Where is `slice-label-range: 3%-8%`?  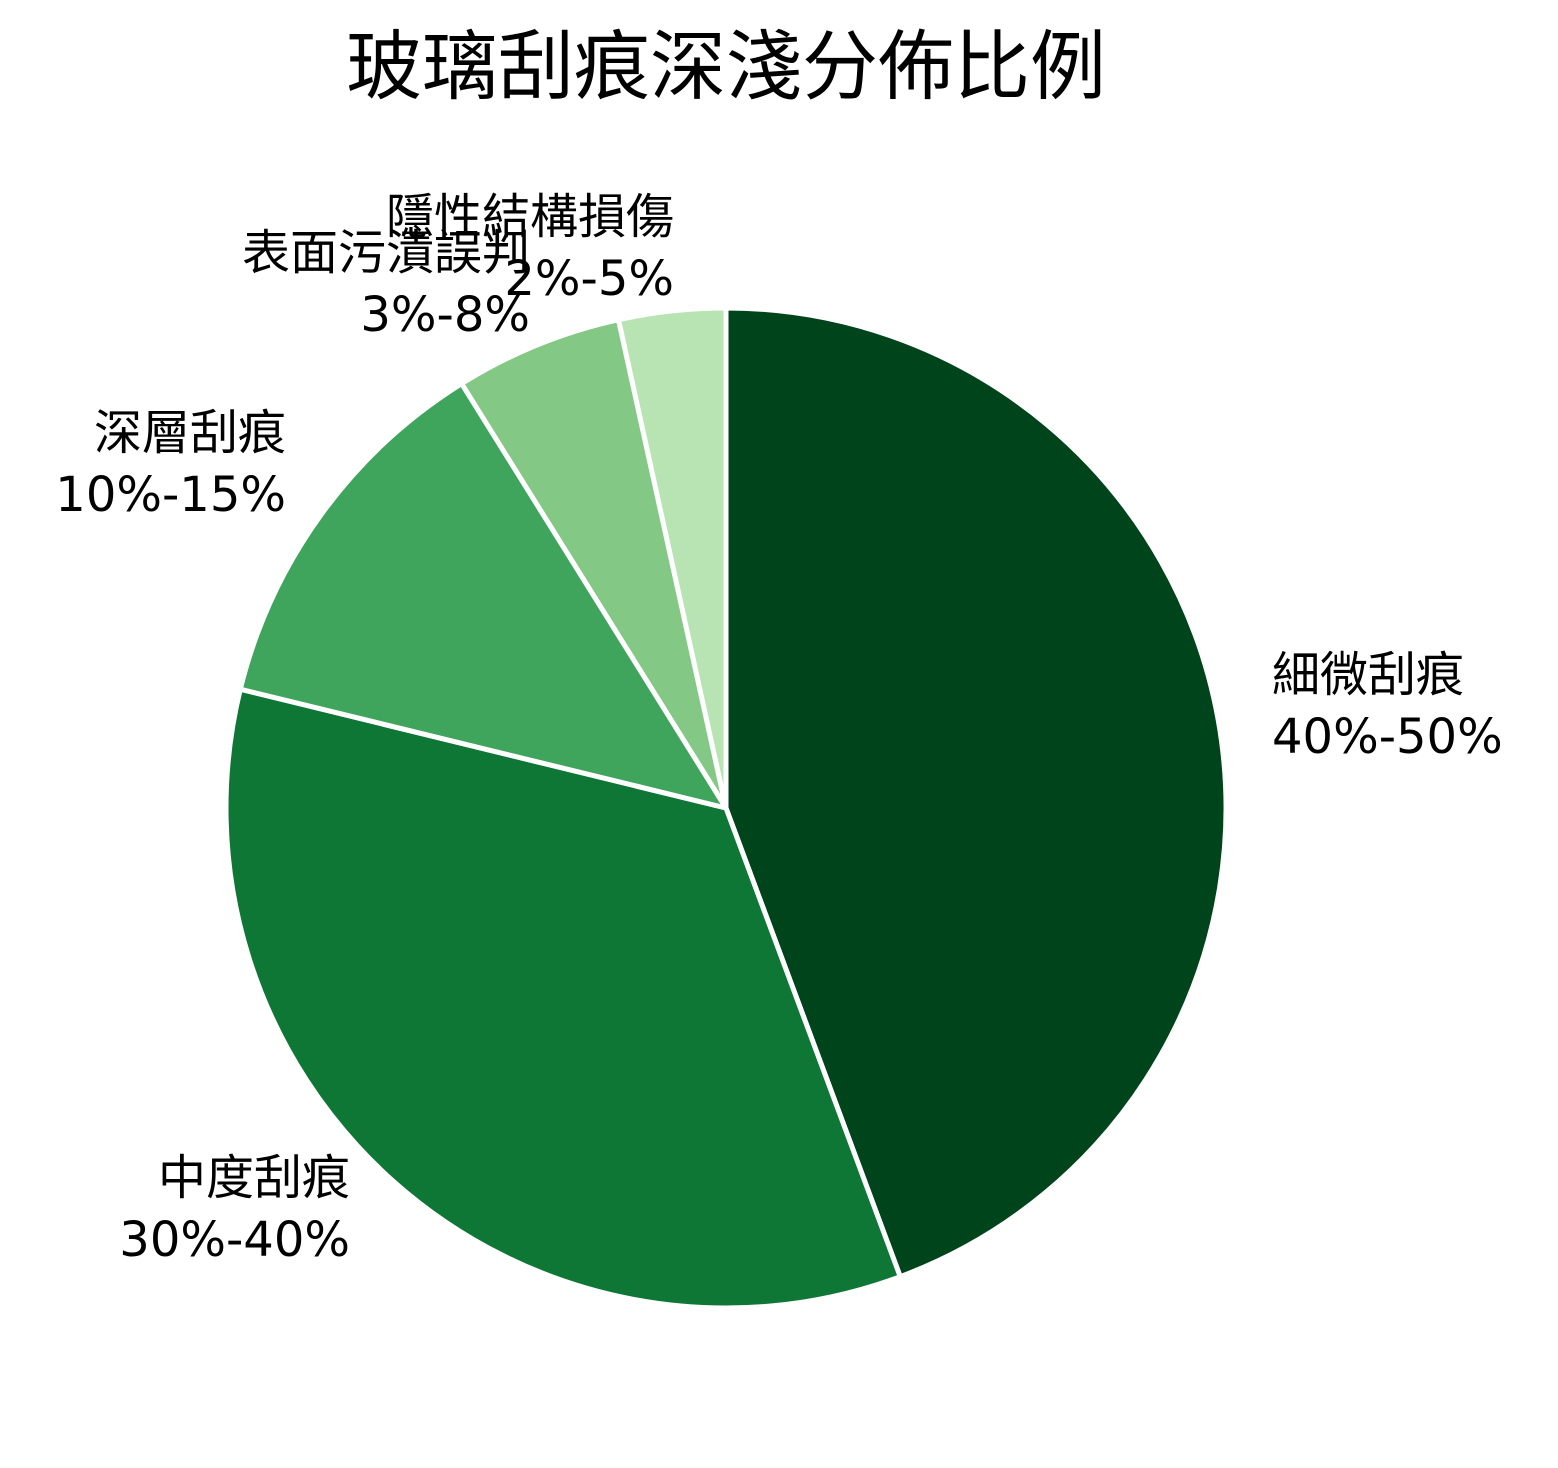
slice-label-range: 3%-8% is located at coordinates (445, 315).